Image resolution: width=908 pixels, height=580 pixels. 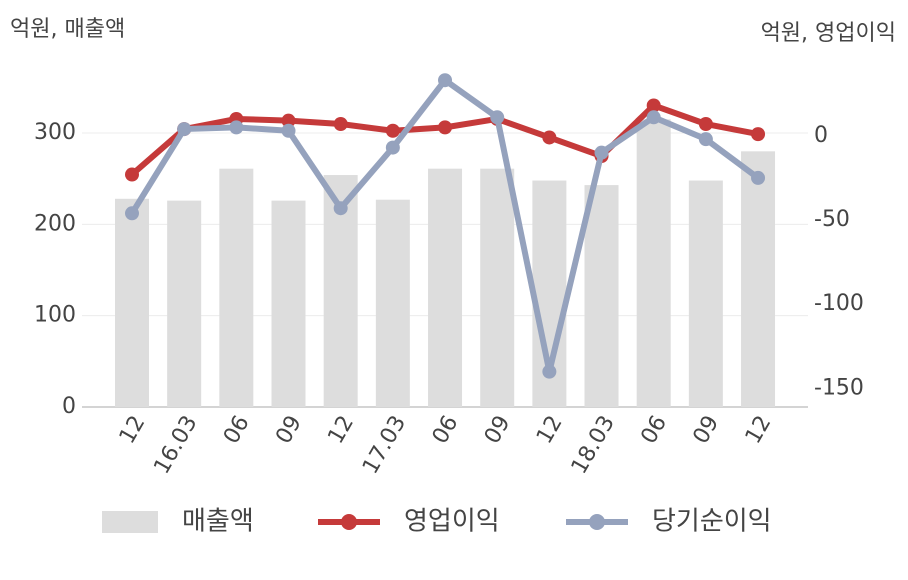 I want to click on x-tick-label: 17.03, so click(x=384, y=445).